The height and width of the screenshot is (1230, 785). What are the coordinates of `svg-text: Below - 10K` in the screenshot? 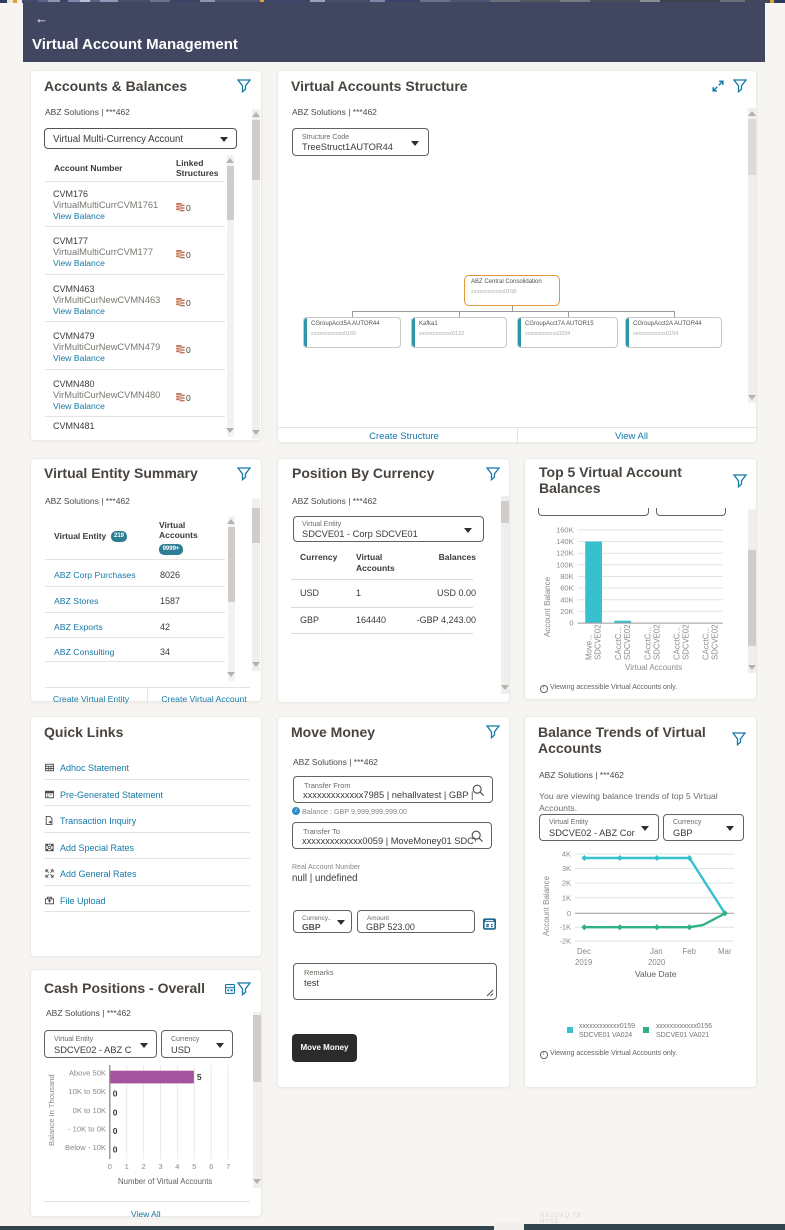 It's located at (85, 1147).